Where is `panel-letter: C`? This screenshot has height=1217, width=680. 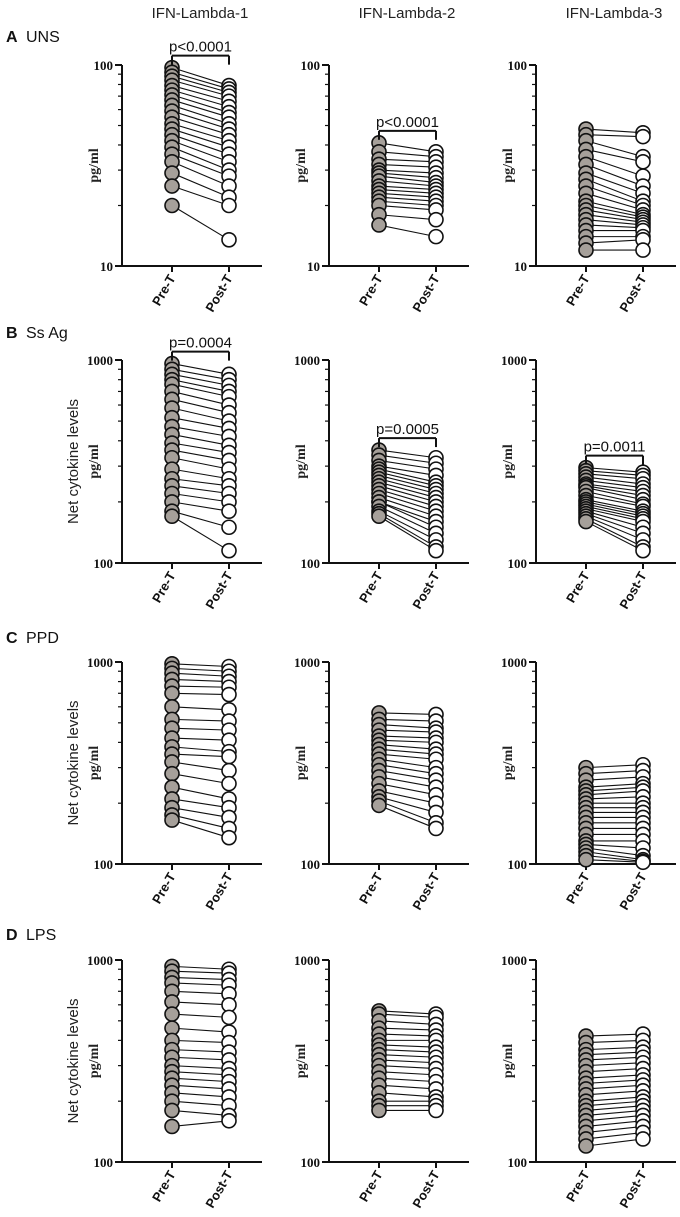 panel-letter: C is located at coordinates (12, 638).